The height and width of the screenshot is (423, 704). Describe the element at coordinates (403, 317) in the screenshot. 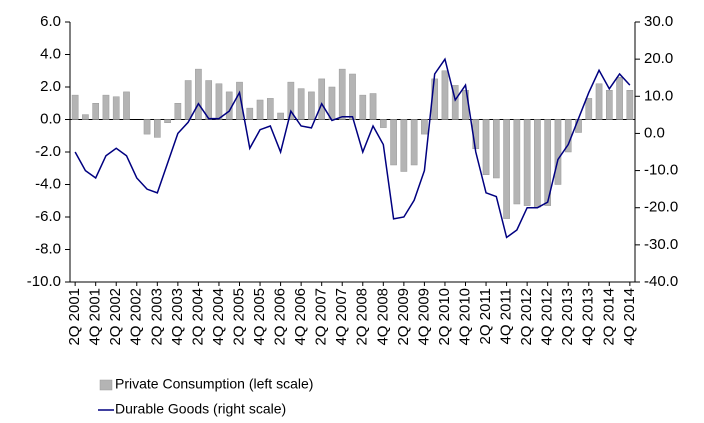

I see `x-tick-label: 2Q 2009` at that location.